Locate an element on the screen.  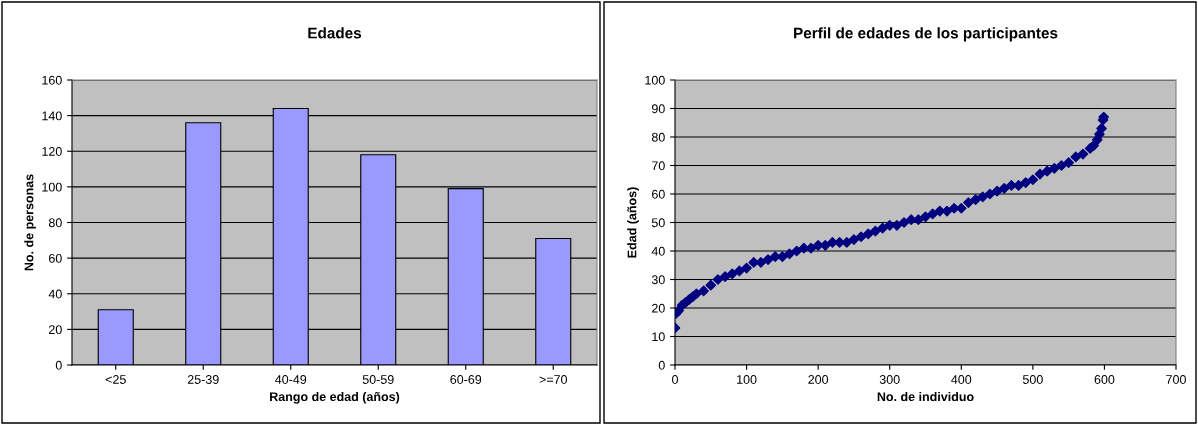
chart-title: Perfil de edades de los participantes is located at coordinates (926, 34).